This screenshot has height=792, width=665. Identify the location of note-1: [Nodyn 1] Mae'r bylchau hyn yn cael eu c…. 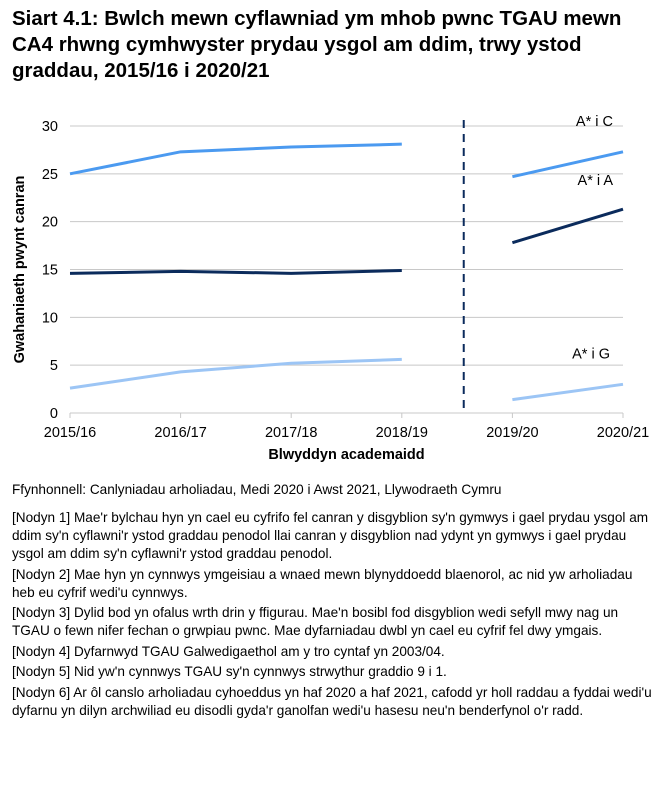
(330, 535).